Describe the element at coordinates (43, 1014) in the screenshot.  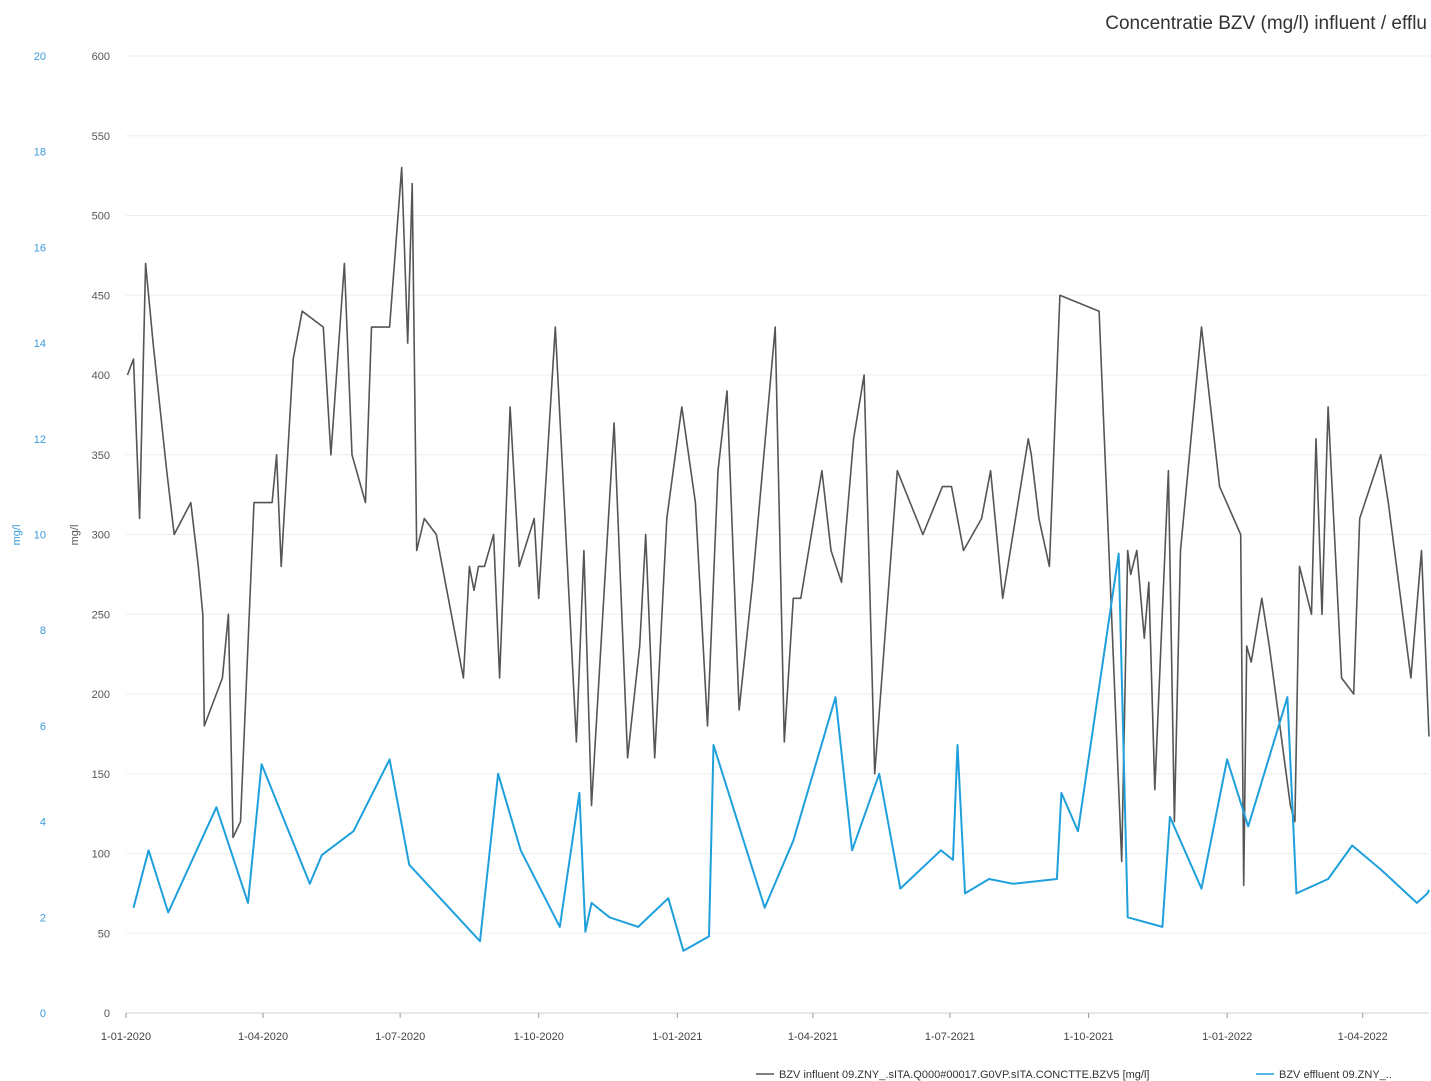
I see `y-tick-label-right: 0` at that location.